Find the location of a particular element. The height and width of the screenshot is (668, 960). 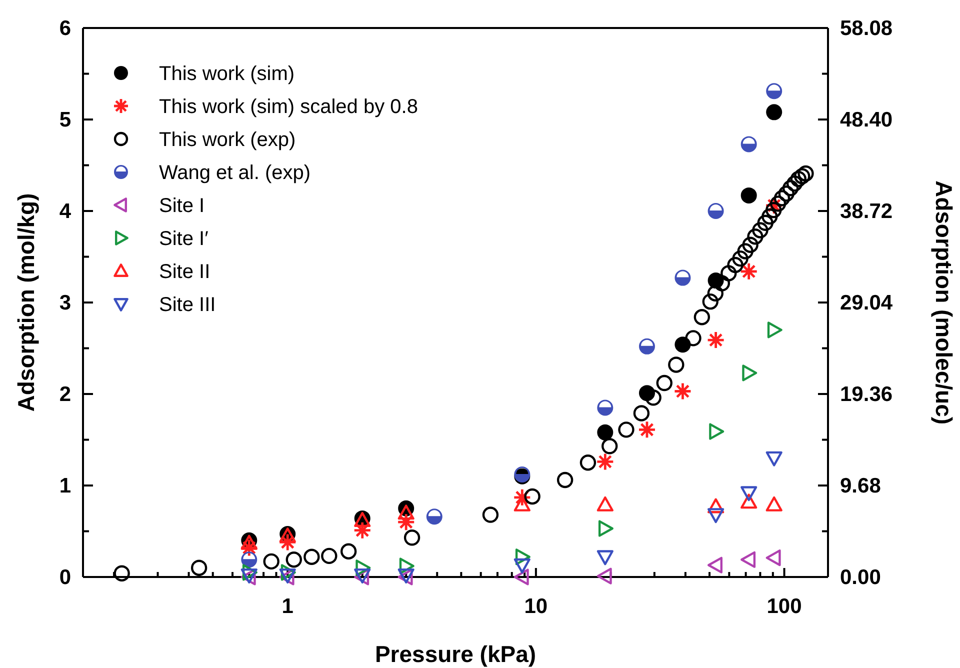

legend-label: This work (sim) is located at coordinates (227, 74).